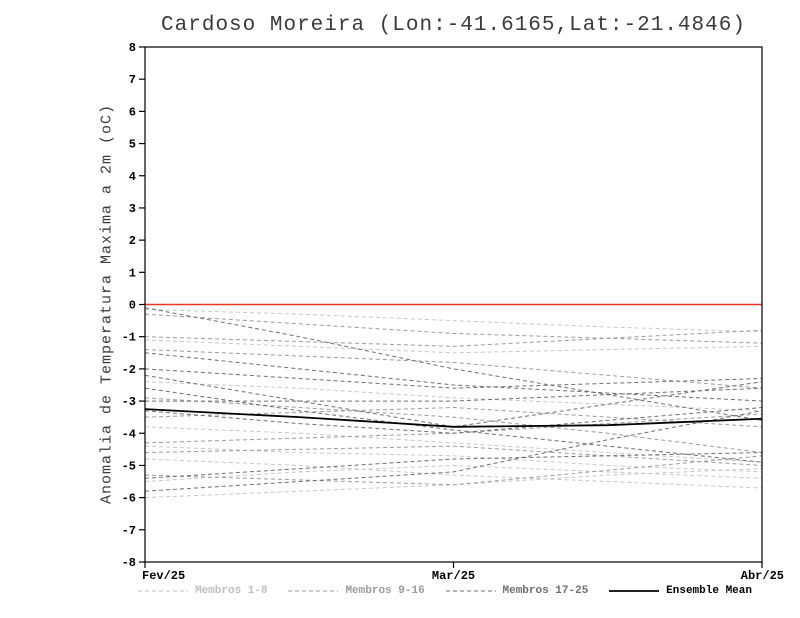 Image resolution: width=800 pixels, height=618 pixels. I want to click on y-axis-tick-label: 0, so click(132, 306).